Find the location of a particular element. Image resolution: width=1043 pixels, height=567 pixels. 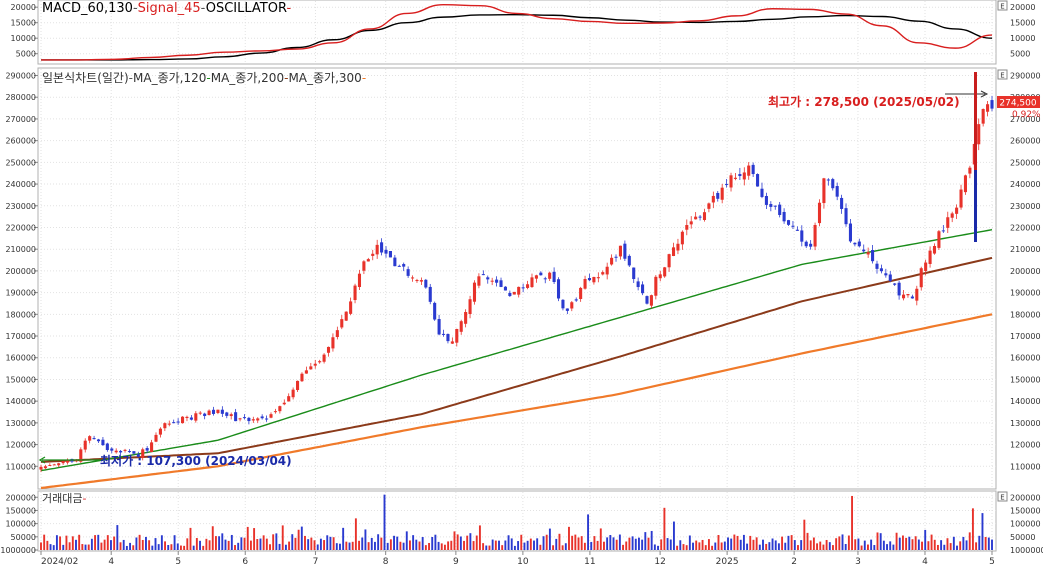

title-part-4: OSCILLATOR is located at coordinates (246, 8).